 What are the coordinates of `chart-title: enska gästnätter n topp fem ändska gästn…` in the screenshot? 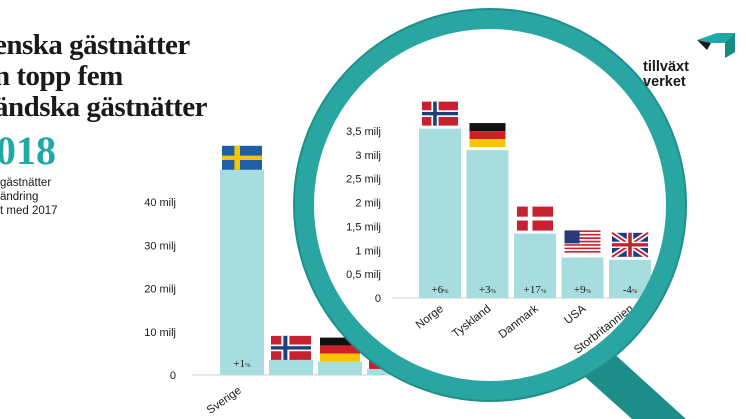 It's located at (104, 76).